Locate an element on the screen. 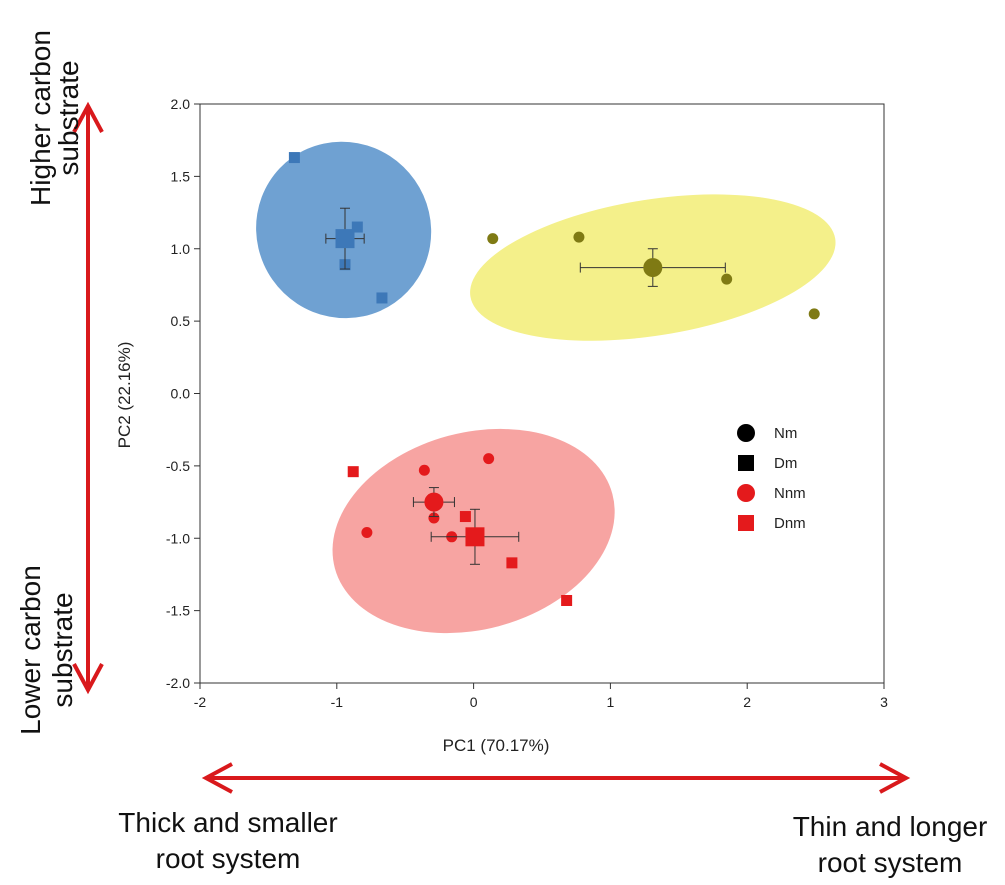  x-tick-label: -1 is located at coordinates (337, 702).